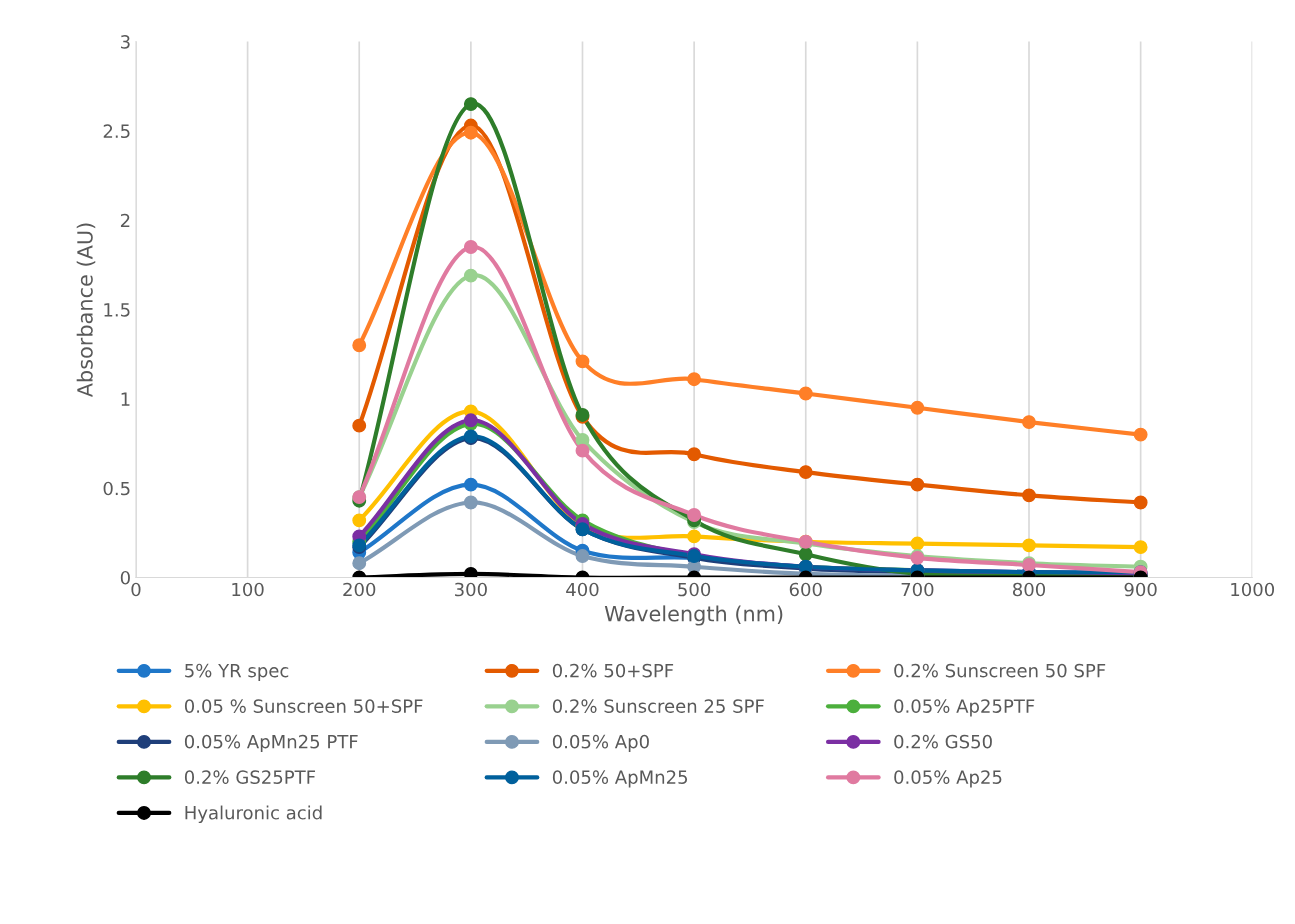 This screenshot has width=1295, height=924. Describe the element at coordinates (125, 42) in the screenshot. I see `y-tick-label: 3` at that location.